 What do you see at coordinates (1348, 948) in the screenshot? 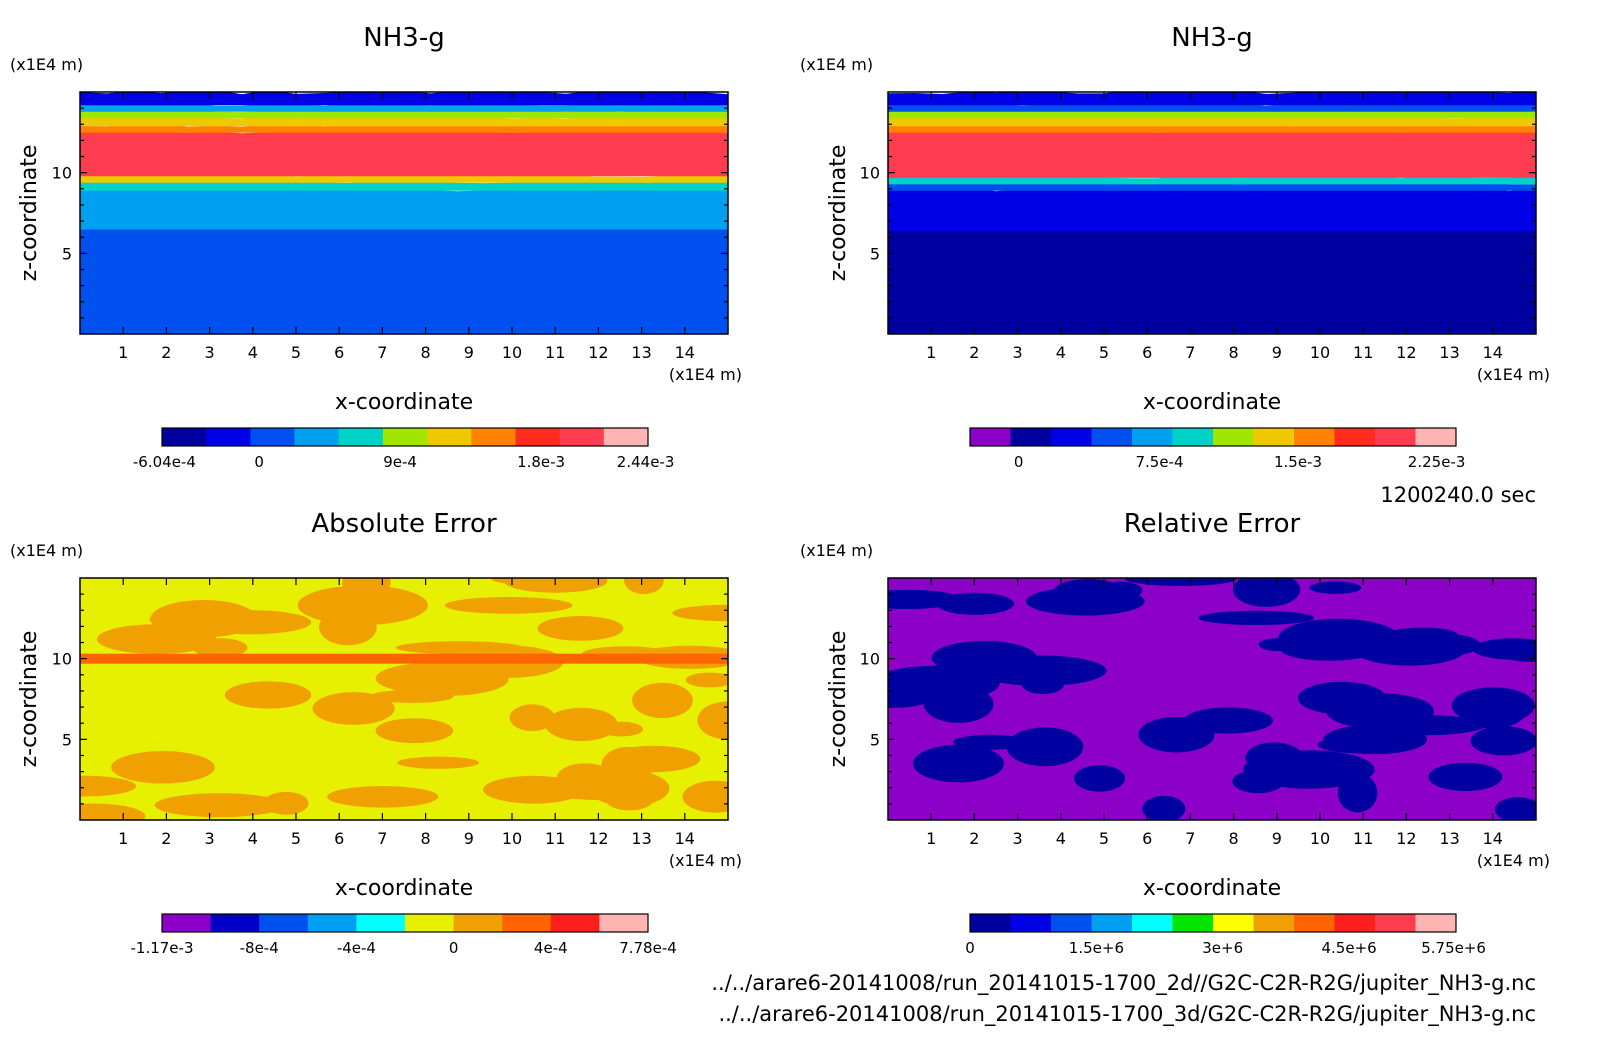
I see `colorbar-tick-label: 4.5e+6` at bounding box center [1348, 948].